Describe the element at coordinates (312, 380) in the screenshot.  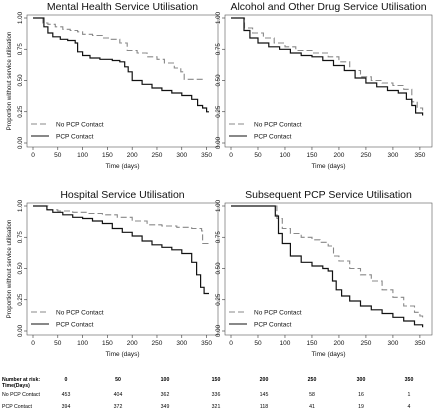
I see `risk-time-header: 250` at that location.